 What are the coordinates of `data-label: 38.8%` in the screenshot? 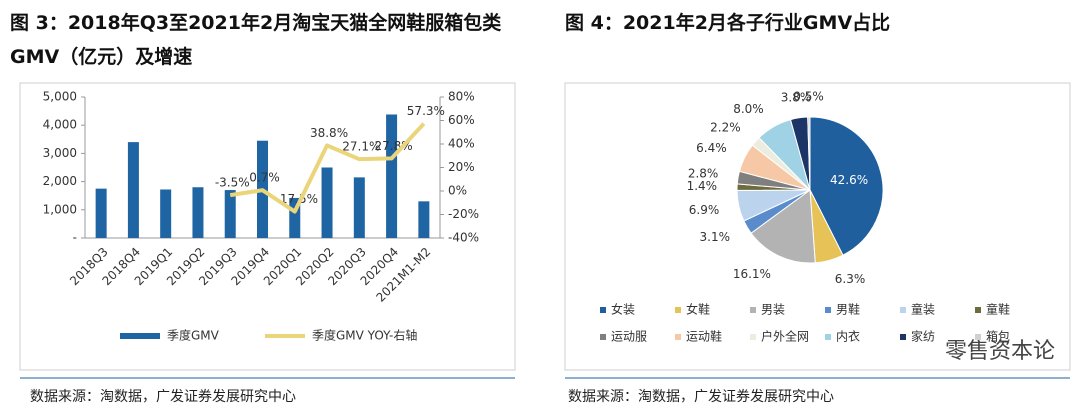 It's located at (329, 133).